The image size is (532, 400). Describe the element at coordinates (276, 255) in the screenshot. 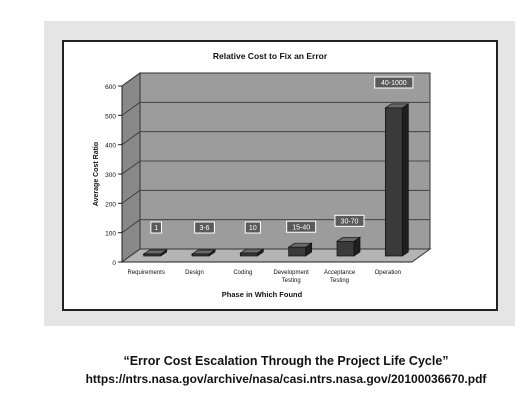

I see `chart-floor` at that location.